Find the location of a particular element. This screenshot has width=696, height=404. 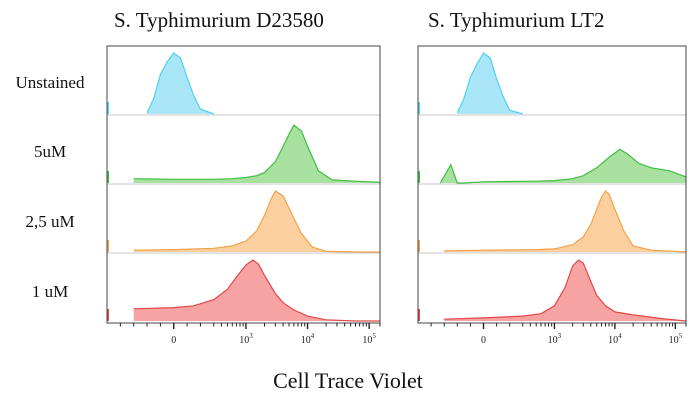

row-label-1um: 1 uM is located at coordinates (50, 291).